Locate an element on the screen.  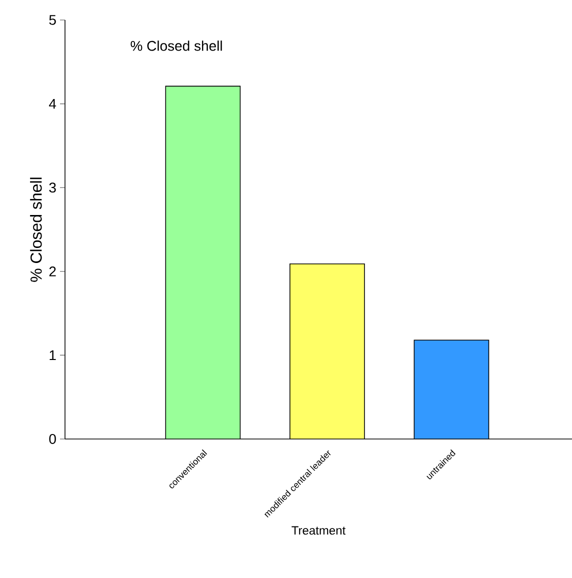
x-axis-title: Treatment is located at coordinates (319, 530).